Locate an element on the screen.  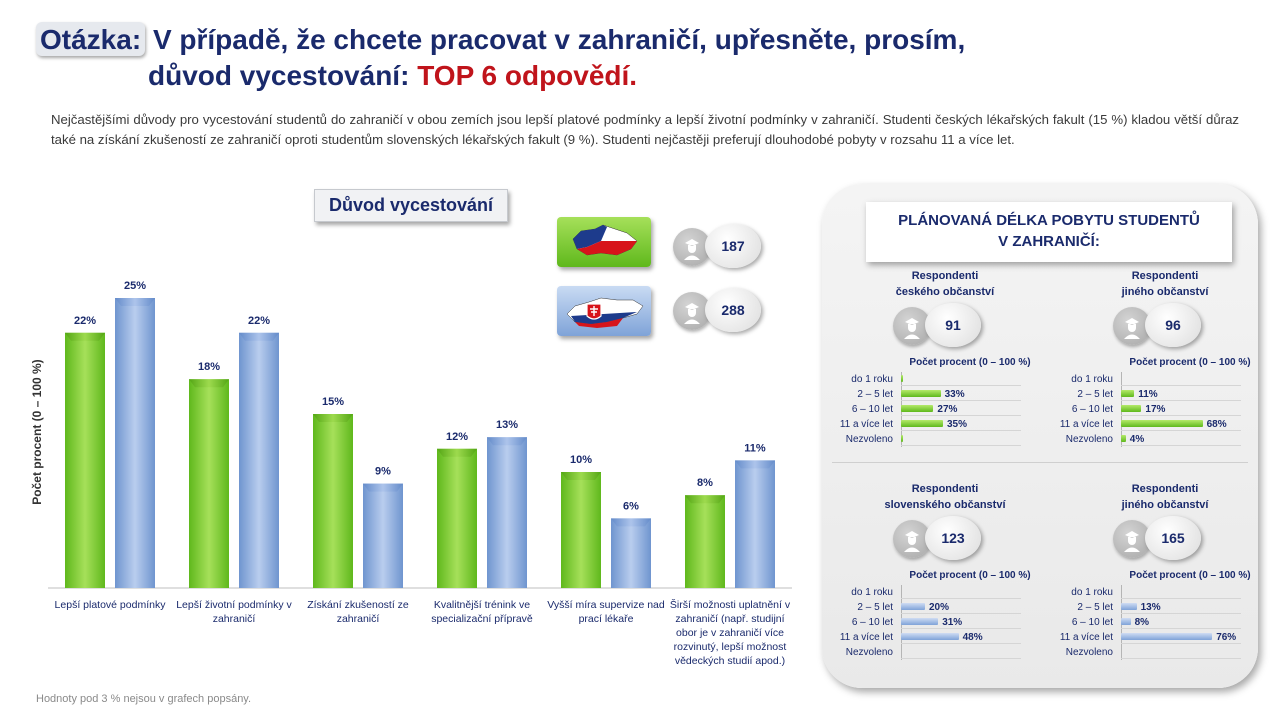
chart-title: Důvod vycestování is located at coordinates (411, 205).